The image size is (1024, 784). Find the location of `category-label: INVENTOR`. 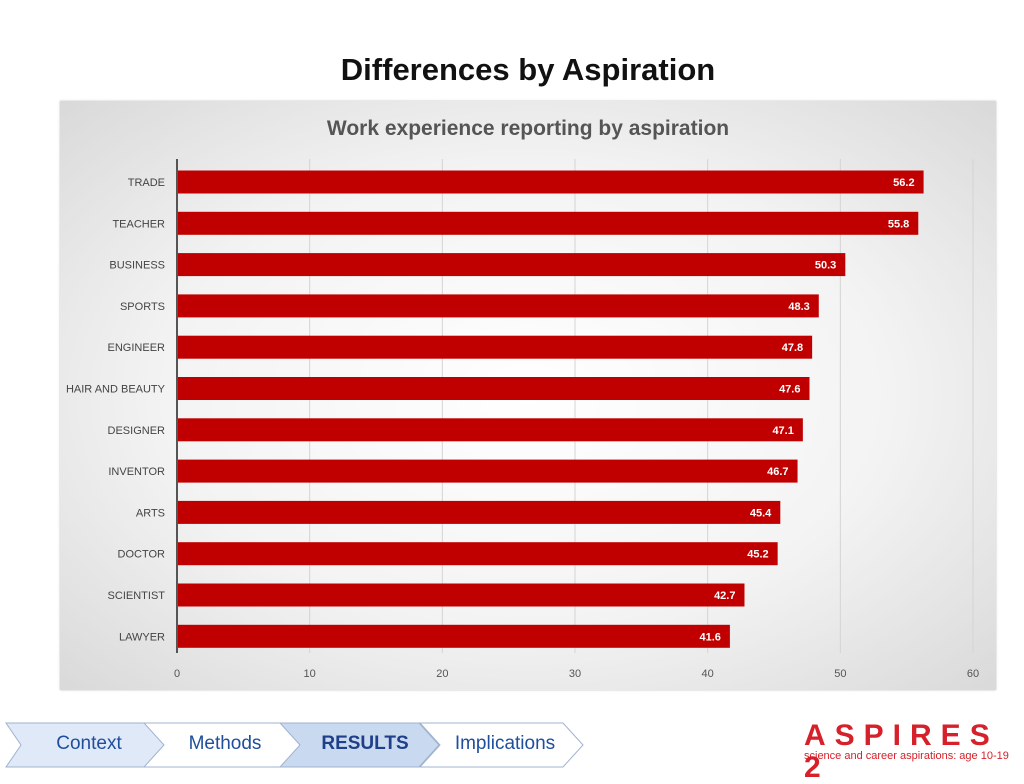

category-label: INVENTOR is located at coordinates (136, 472).